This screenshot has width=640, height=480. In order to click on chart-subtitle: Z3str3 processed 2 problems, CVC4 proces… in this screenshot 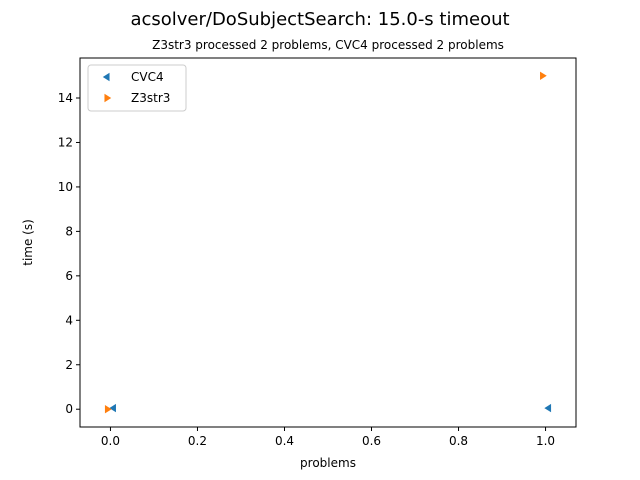, I will do `click(328, 45)`.